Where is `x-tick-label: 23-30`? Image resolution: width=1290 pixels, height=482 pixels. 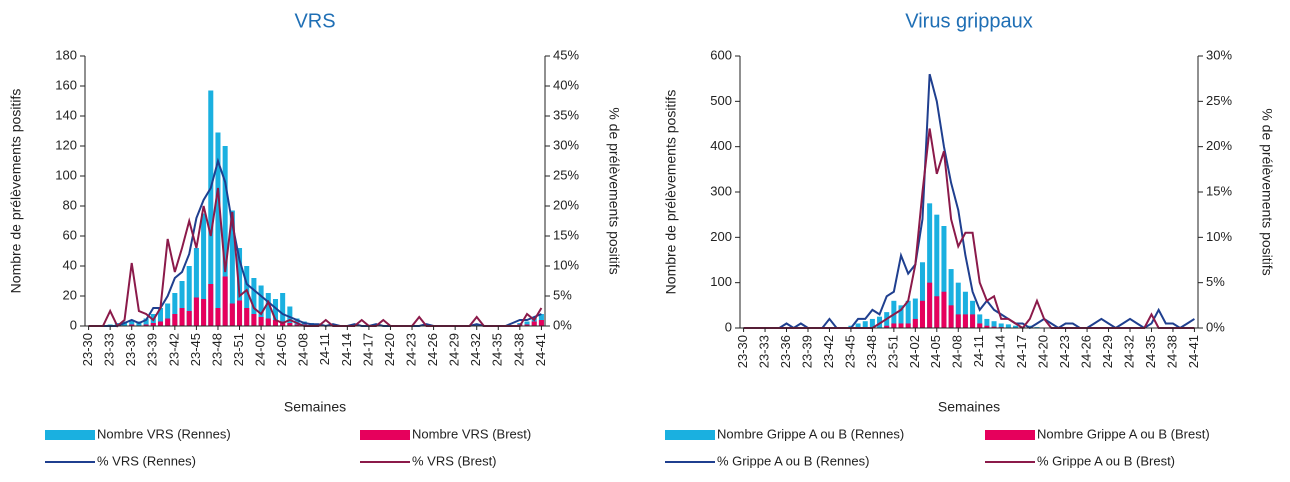 x-tick-label: 23-30 is located at coordinates (87, 349).